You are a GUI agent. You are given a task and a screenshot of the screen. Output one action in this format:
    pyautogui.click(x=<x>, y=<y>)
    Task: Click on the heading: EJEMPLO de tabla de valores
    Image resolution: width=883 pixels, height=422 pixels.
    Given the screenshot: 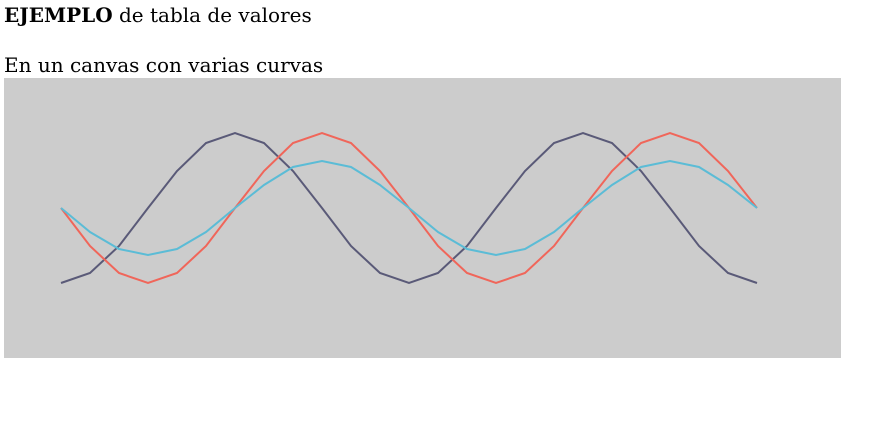 What is the action you would take?
    pyautogui.click(x=158, y=15)
    